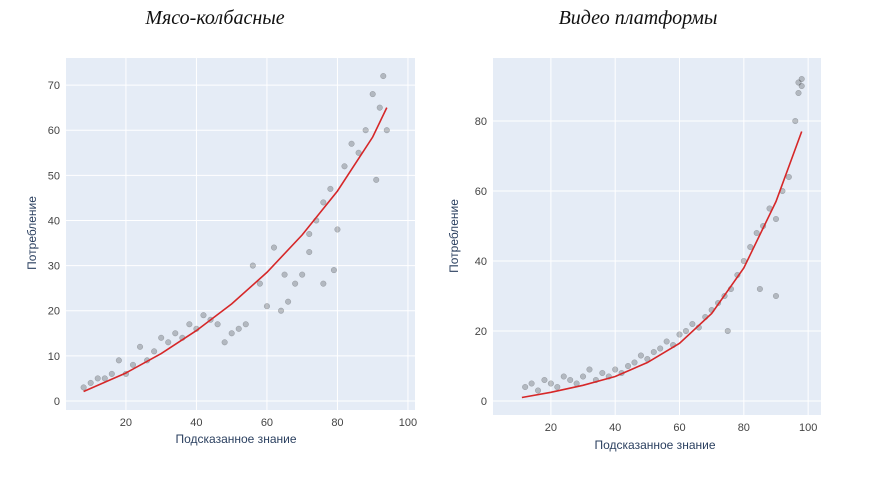 The image size is (875, 484). I want to click on chart-title: Мясо-колбасные, so click(214, 18).